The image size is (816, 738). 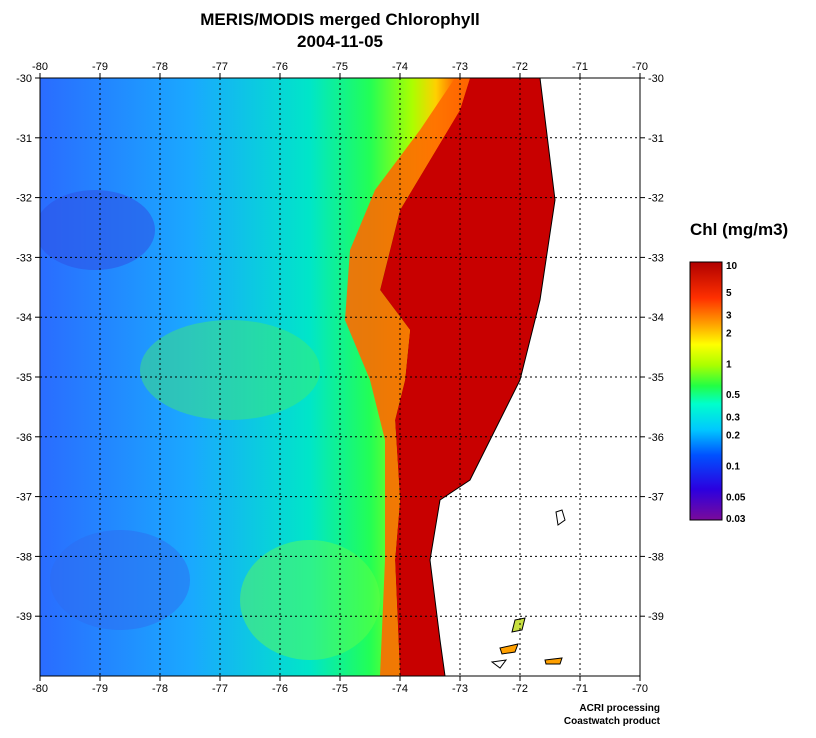 I want to click on colorbar-tick-label: 0.3, so click(x=733, y=418).